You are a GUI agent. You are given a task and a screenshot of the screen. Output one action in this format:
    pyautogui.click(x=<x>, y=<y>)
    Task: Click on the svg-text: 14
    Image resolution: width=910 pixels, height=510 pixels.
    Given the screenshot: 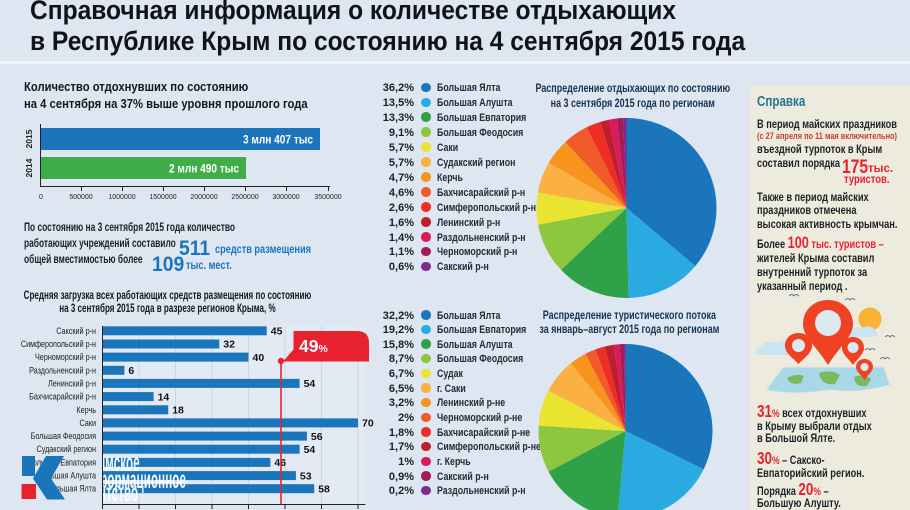 What is the action you would take?
    pyautogui.click(x=164, y=397)
    